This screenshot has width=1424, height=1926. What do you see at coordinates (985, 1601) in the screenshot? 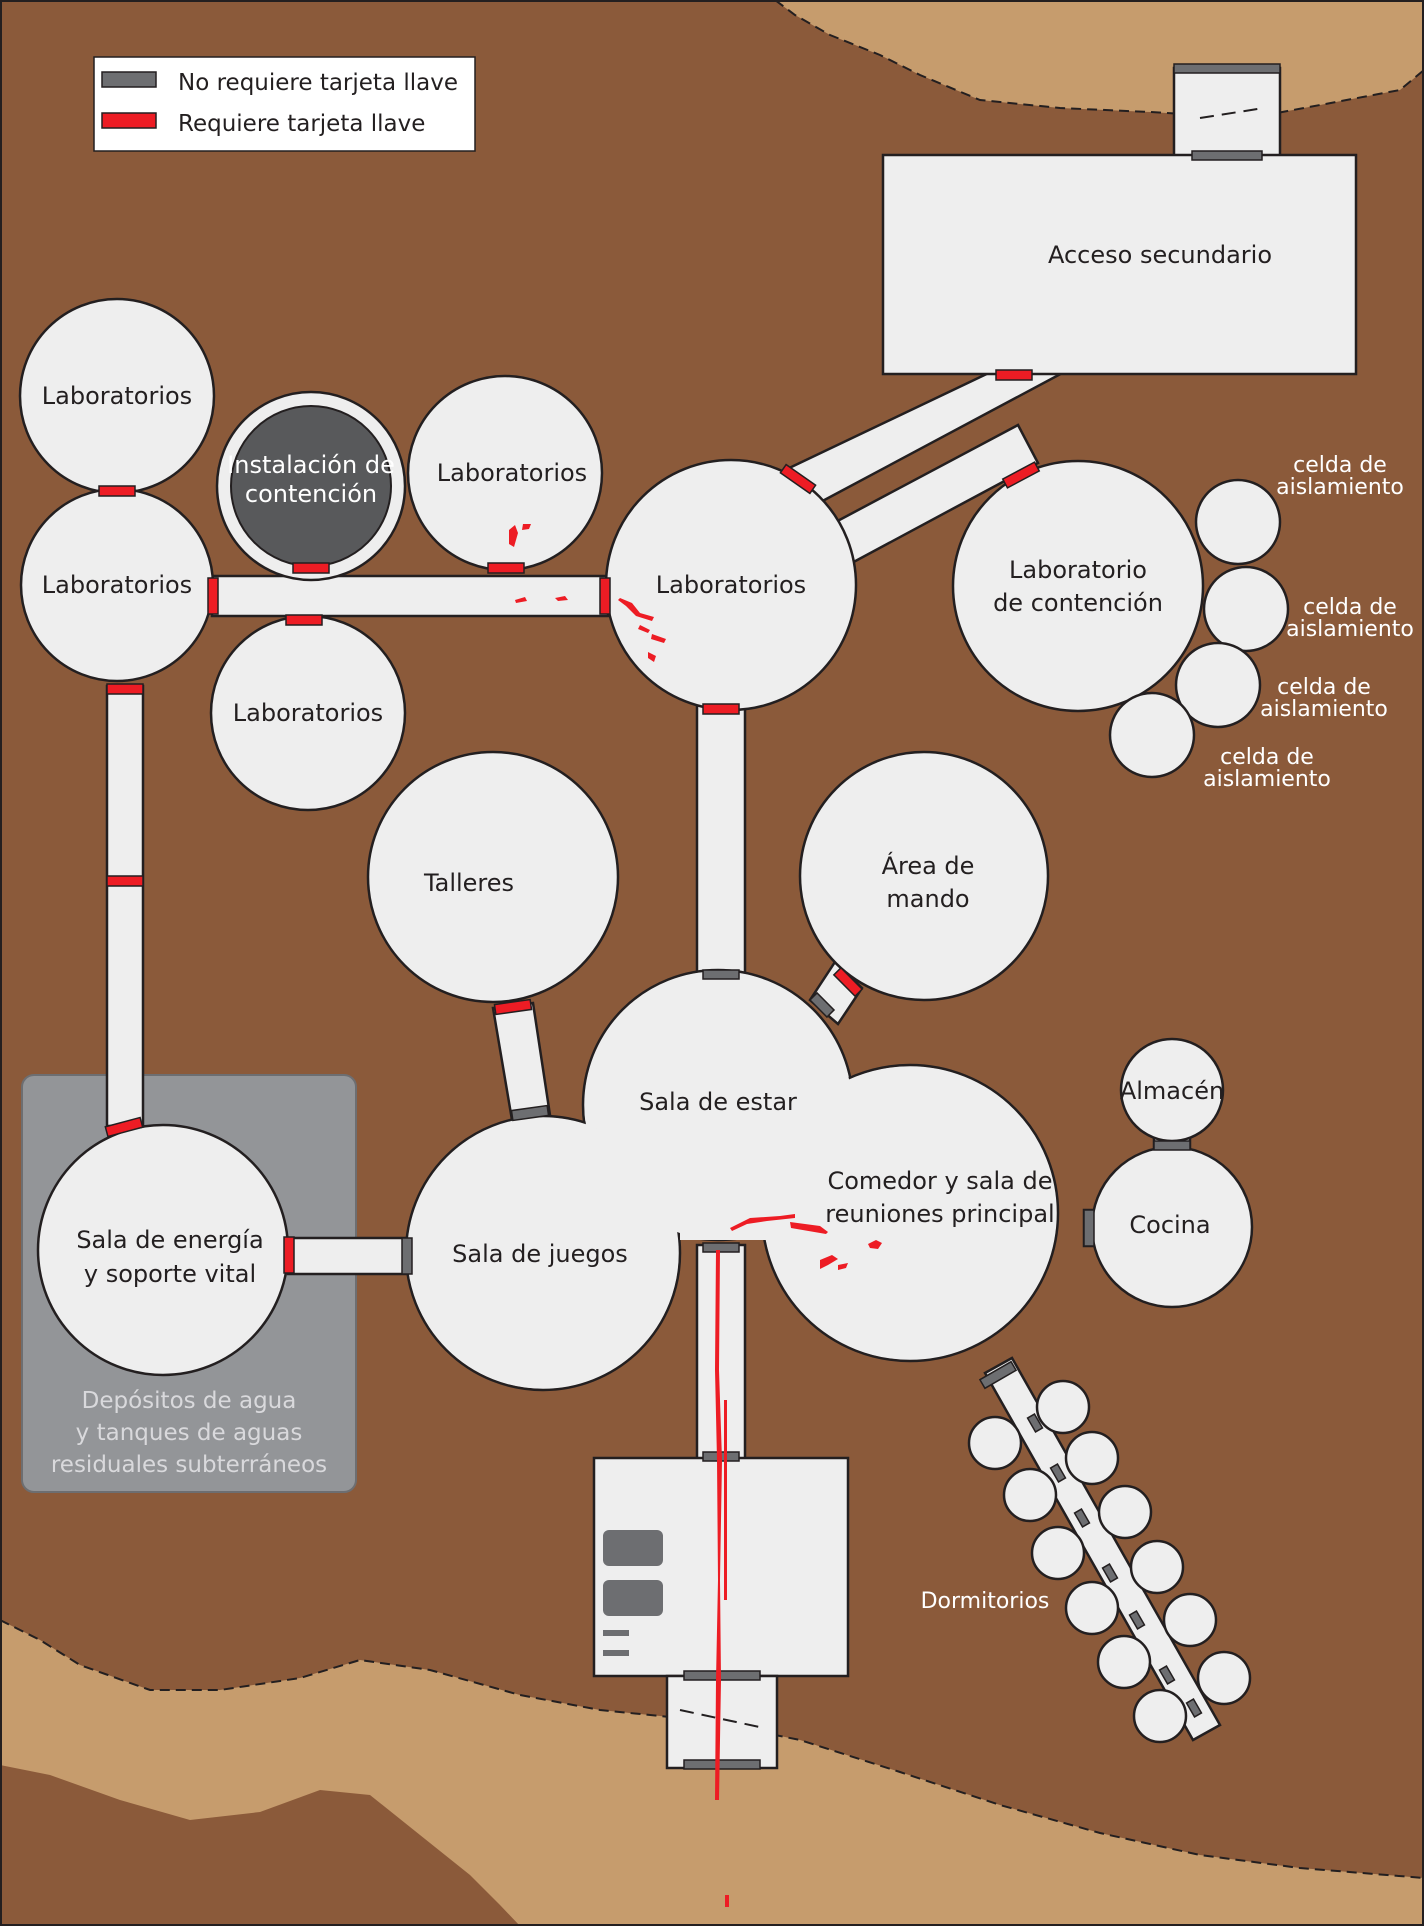
I see `room-label-dormitories: Dormitorios` at bounding box center [985, 1601].